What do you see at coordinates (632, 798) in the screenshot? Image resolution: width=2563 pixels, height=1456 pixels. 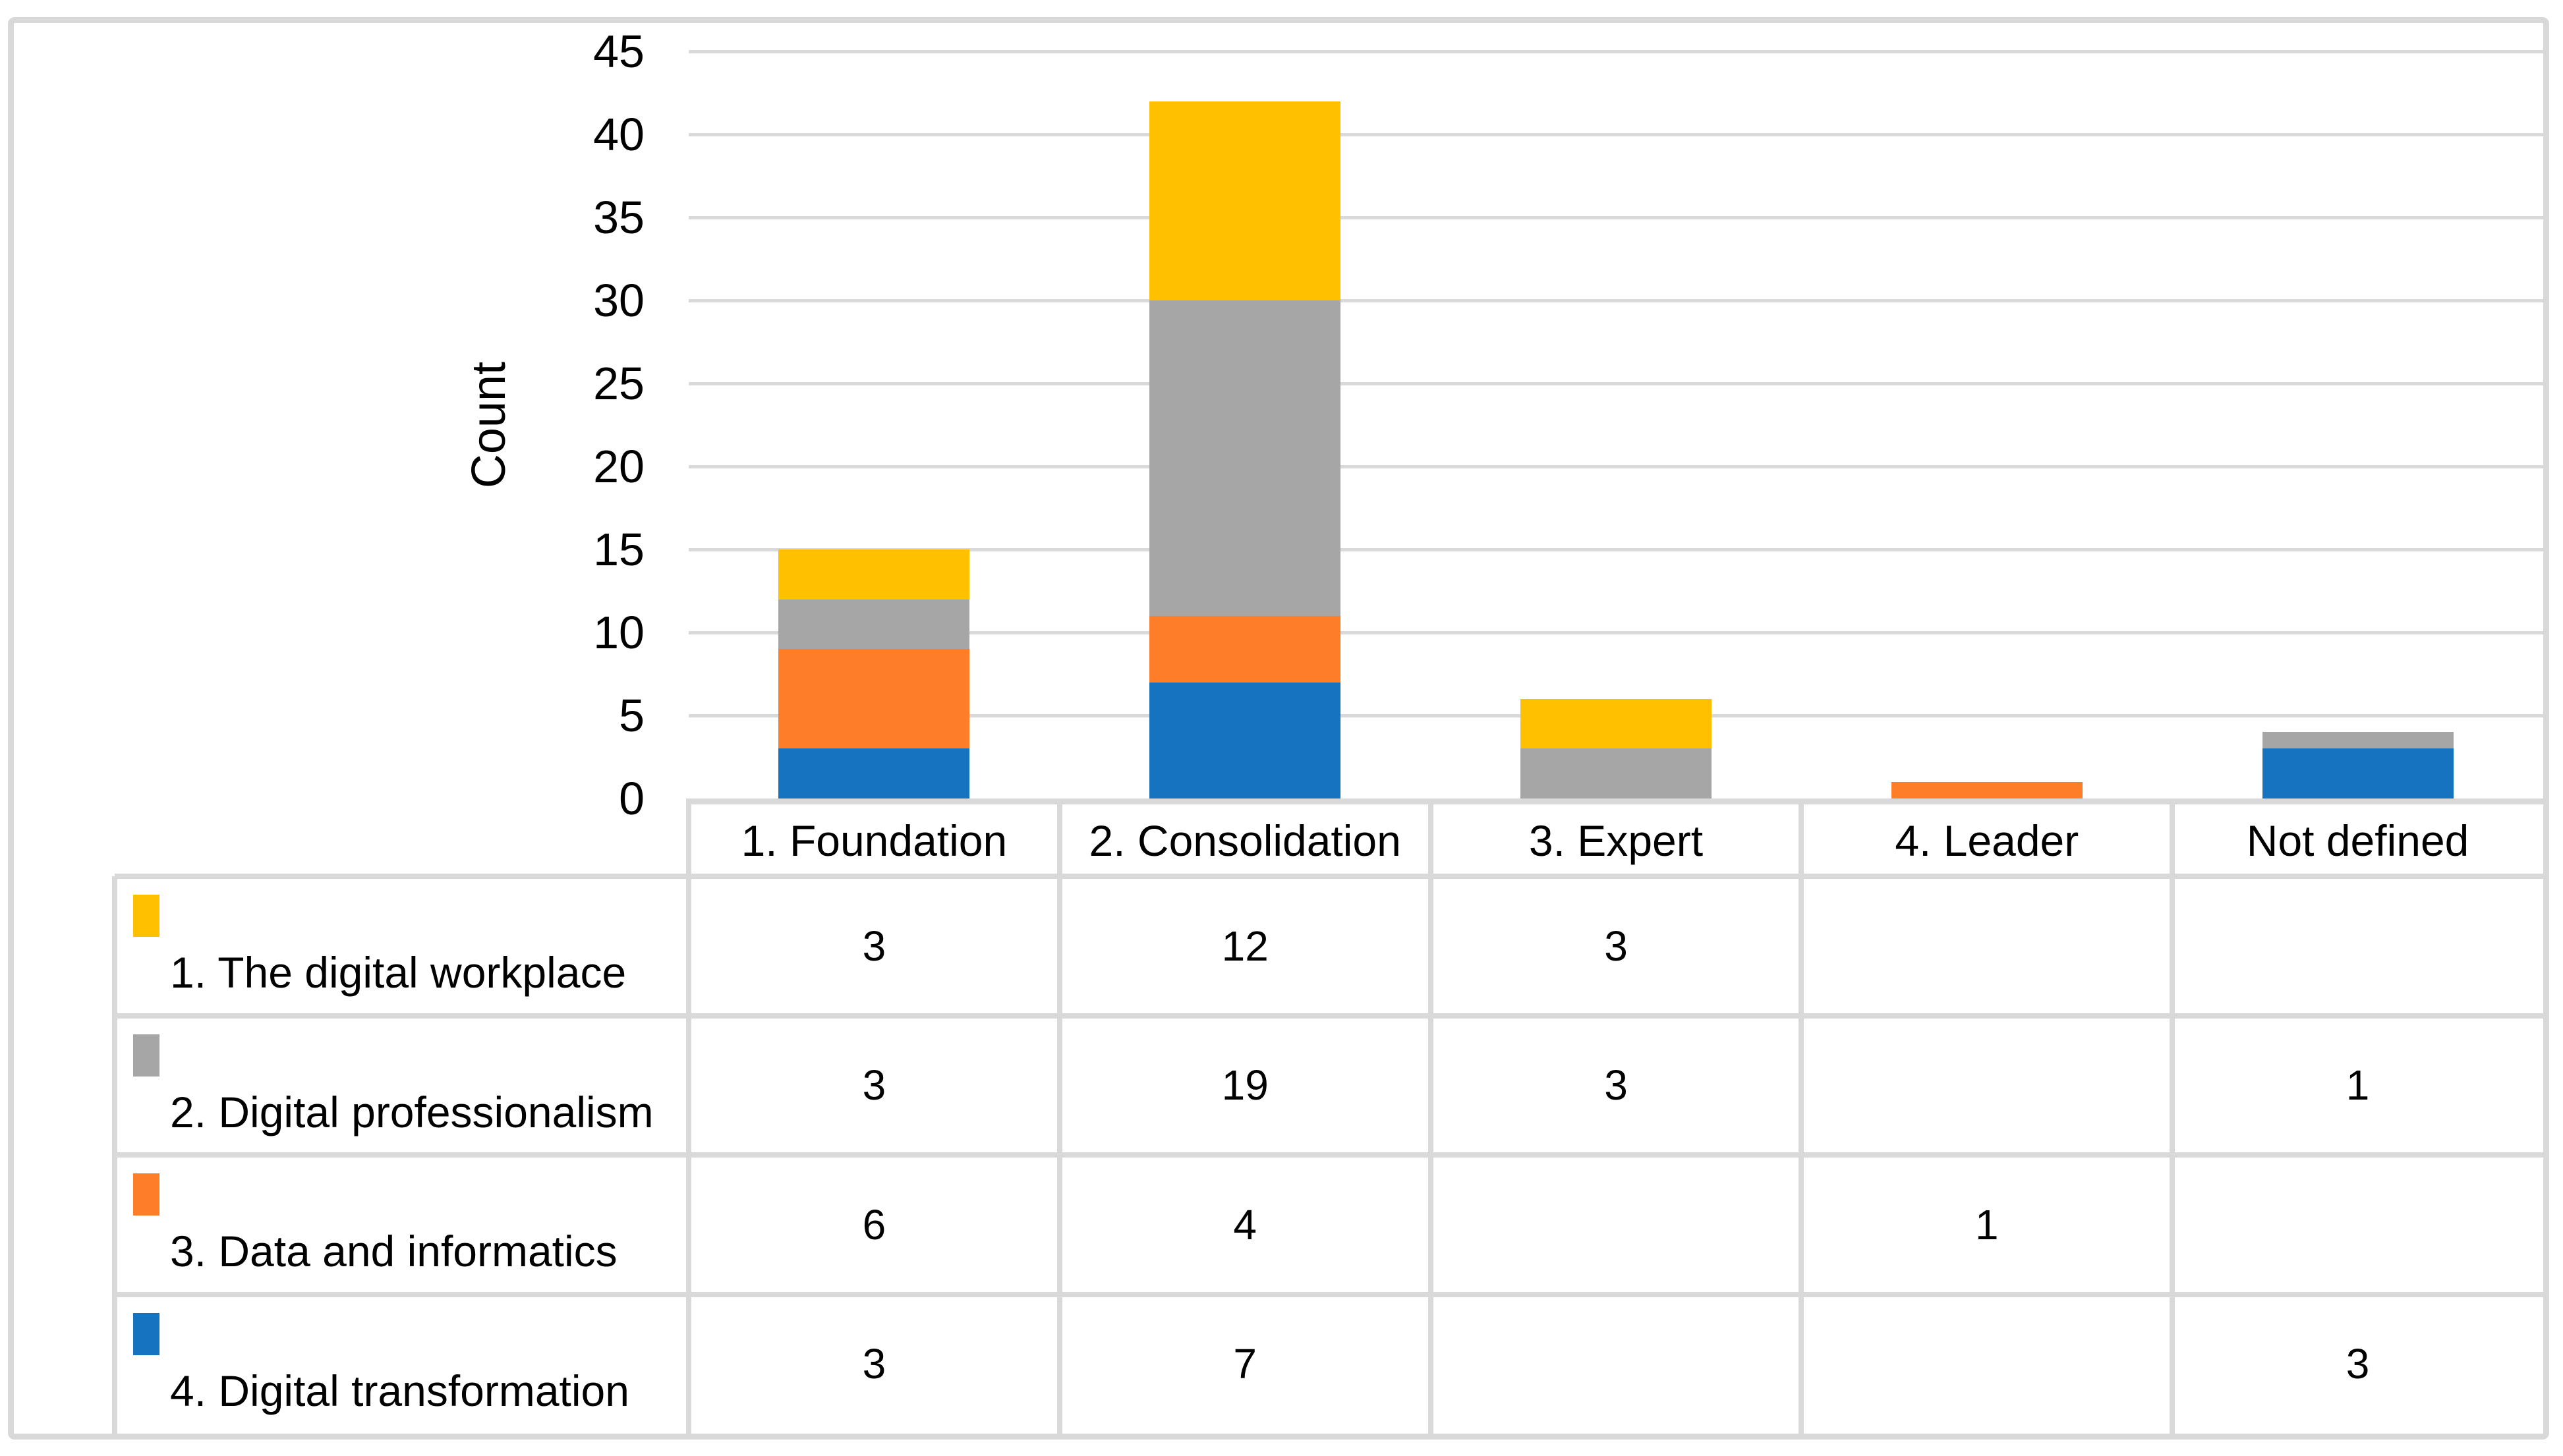 I see `y-tick-label: 0` at bounding box center [632, 798].